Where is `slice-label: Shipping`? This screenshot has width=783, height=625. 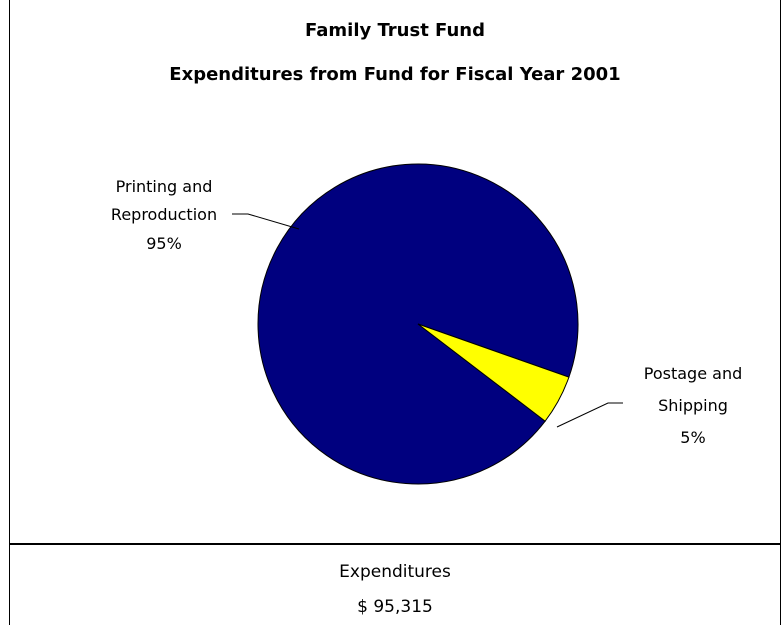
slice-label: Shipping is located at coordinates (693, 405).